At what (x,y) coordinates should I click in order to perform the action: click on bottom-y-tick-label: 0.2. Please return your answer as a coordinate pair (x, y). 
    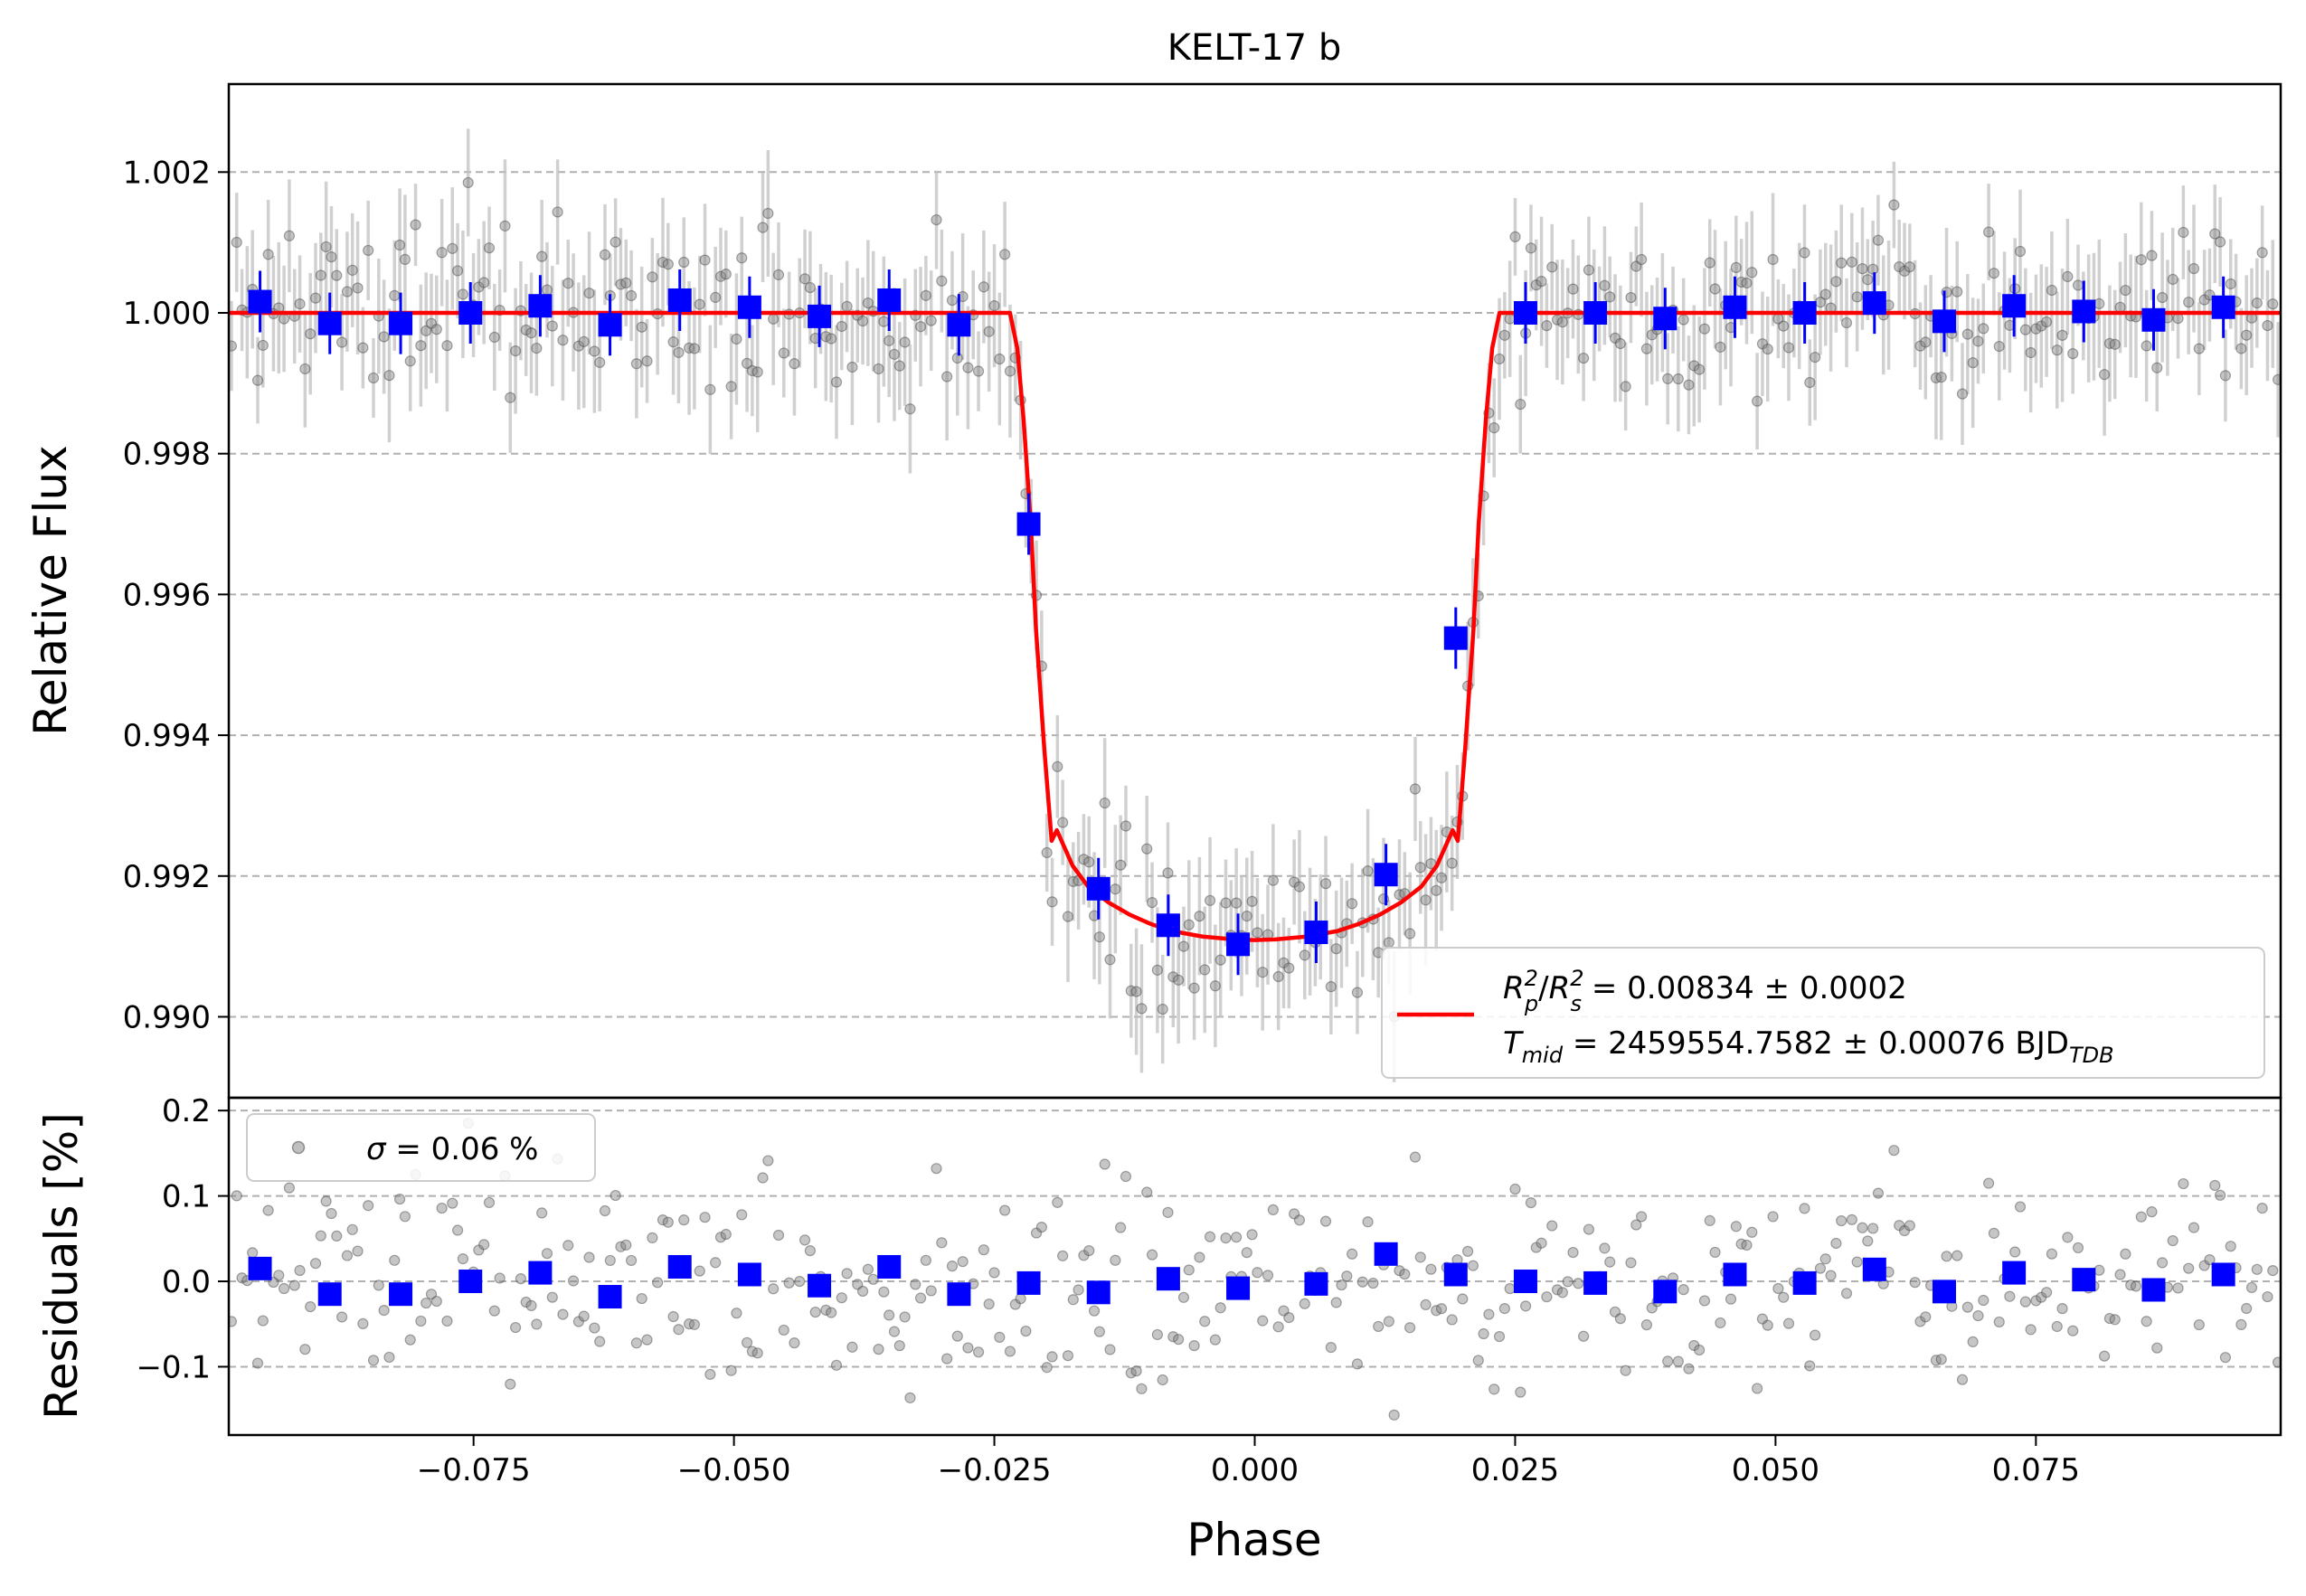
    Looking at the image, I should click on (186, 1111).